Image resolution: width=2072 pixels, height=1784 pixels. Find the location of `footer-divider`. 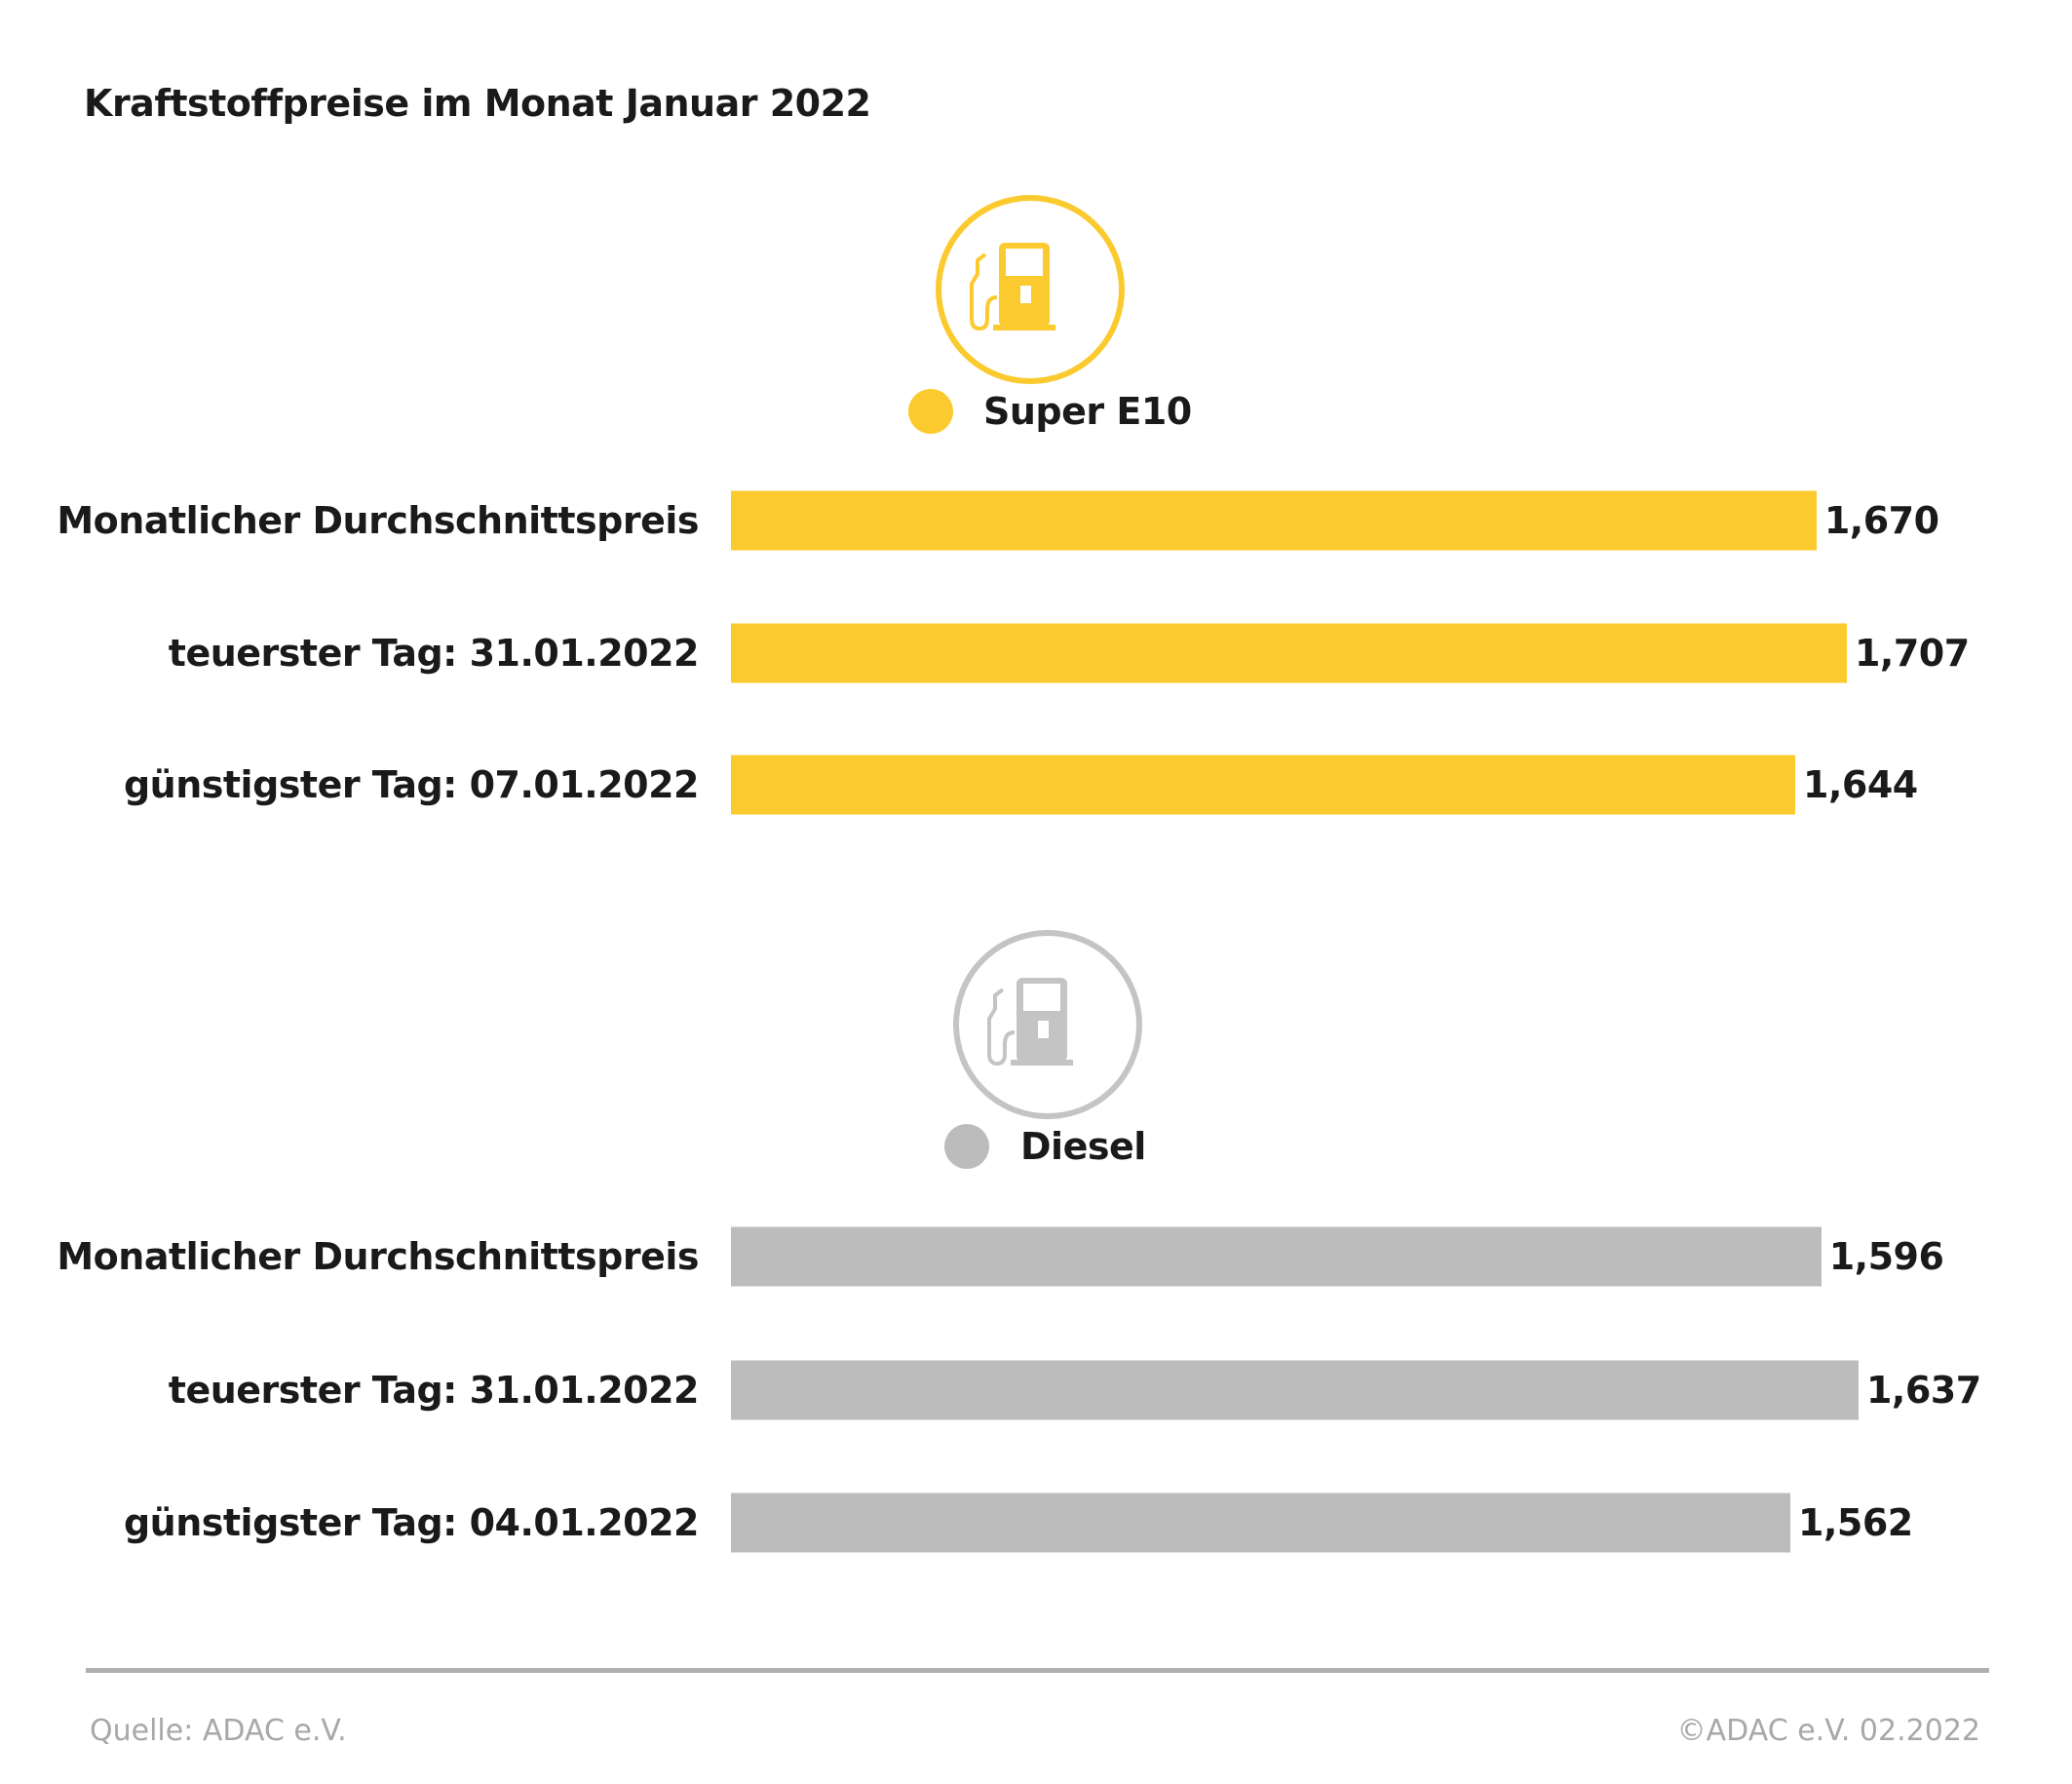

footer-divider is located at coordinates (1037, 1670).